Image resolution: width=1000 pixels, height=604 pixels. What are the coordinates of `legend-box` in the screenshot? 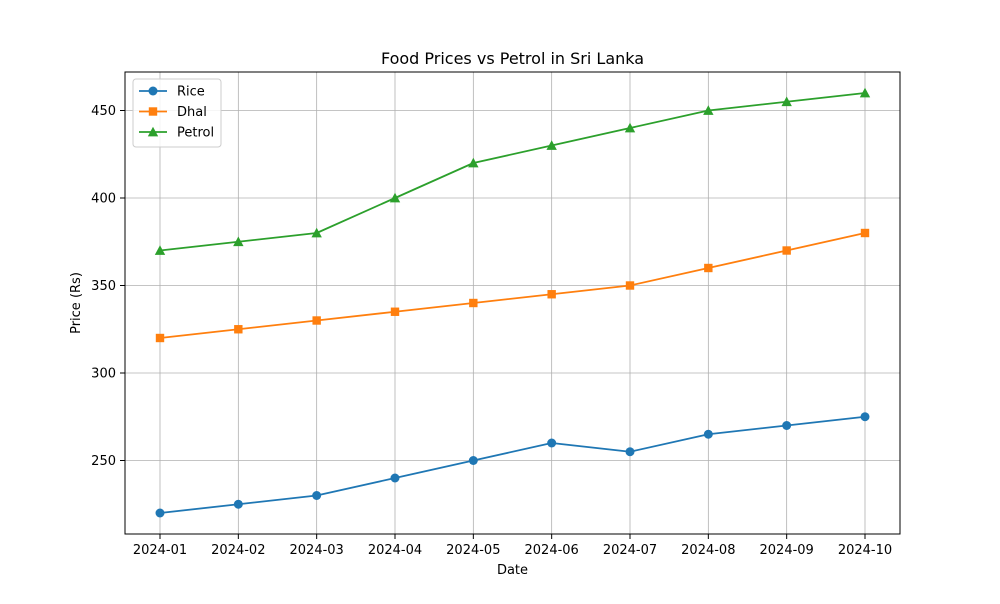 It's located at (177, 113).